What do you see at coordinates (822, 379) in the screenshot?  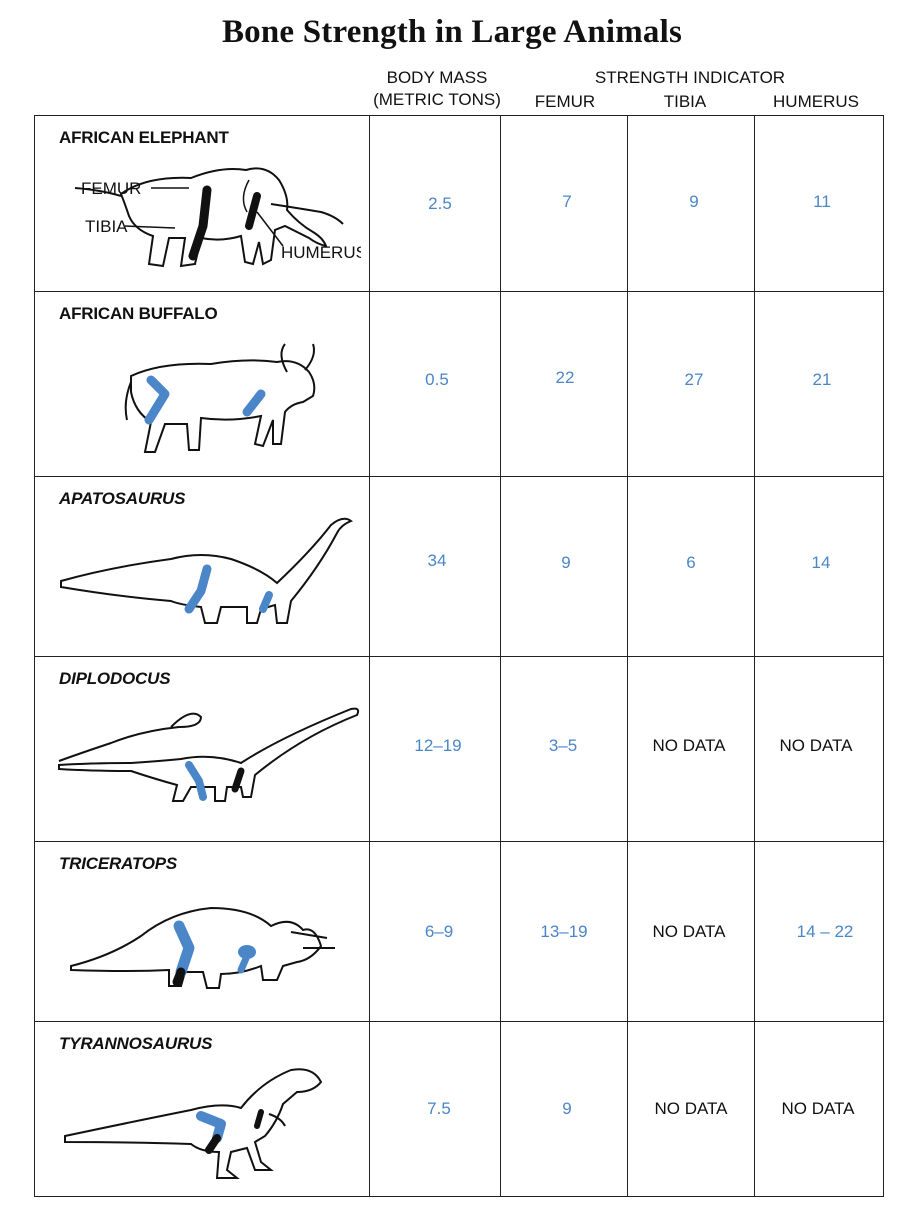 I see `humerus-value: 21` at bounding box center [822, 379].